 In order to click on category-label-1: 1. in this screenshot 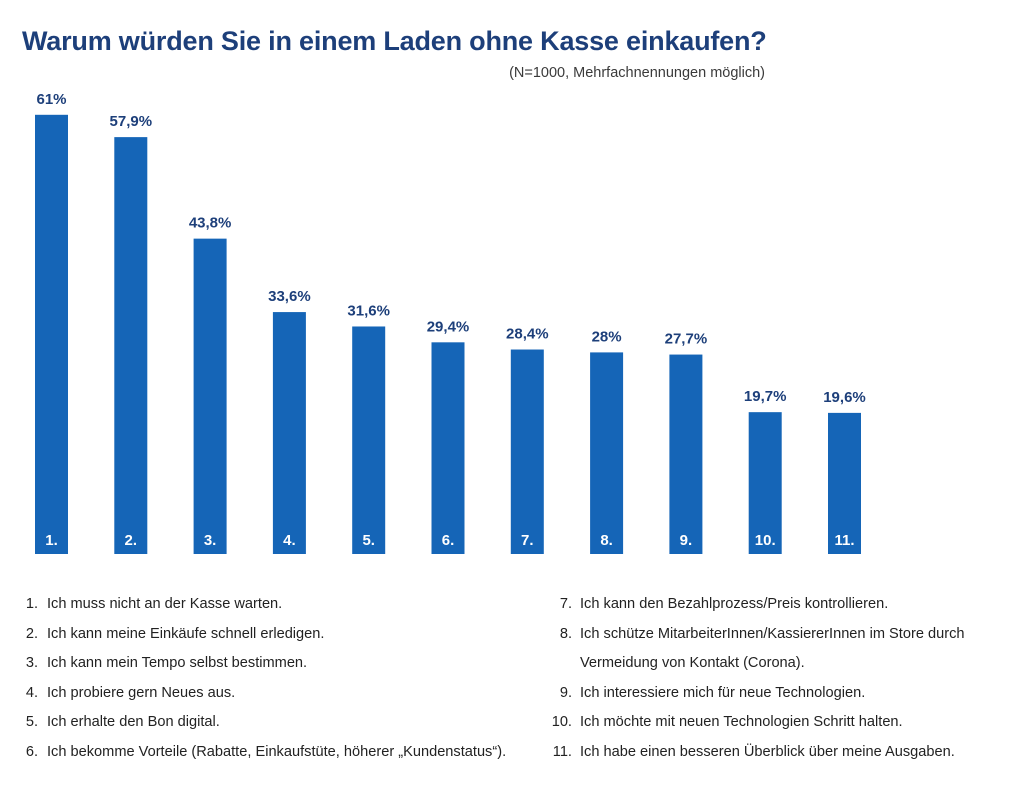, I will do `click(51, 540)`.